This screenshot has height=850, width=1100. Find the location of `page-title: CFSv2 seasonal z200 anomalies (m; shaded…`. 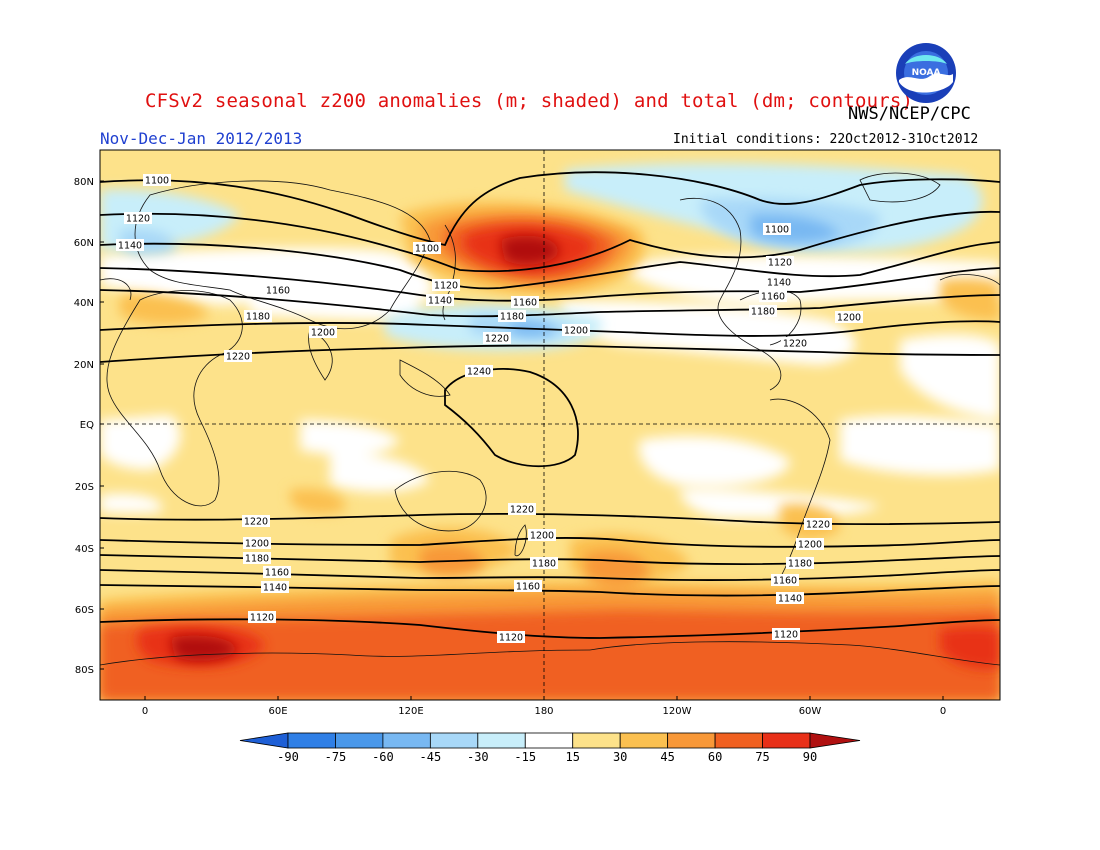

page-title: CFSv2 seasonal z200 anomalies (m; shaded… is located at coordinates (529, 101).